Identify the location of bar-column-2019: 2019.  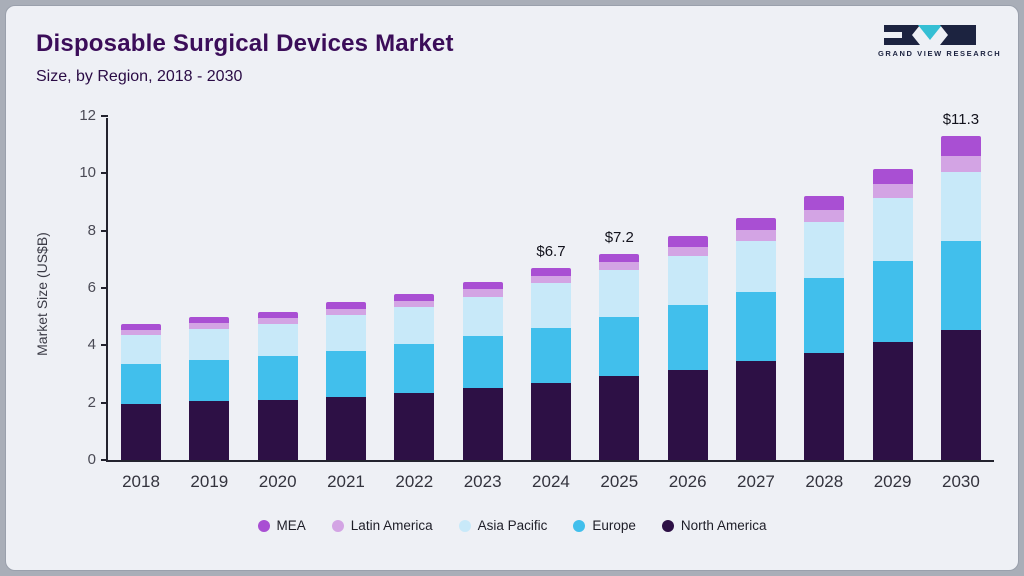
(209, 304).